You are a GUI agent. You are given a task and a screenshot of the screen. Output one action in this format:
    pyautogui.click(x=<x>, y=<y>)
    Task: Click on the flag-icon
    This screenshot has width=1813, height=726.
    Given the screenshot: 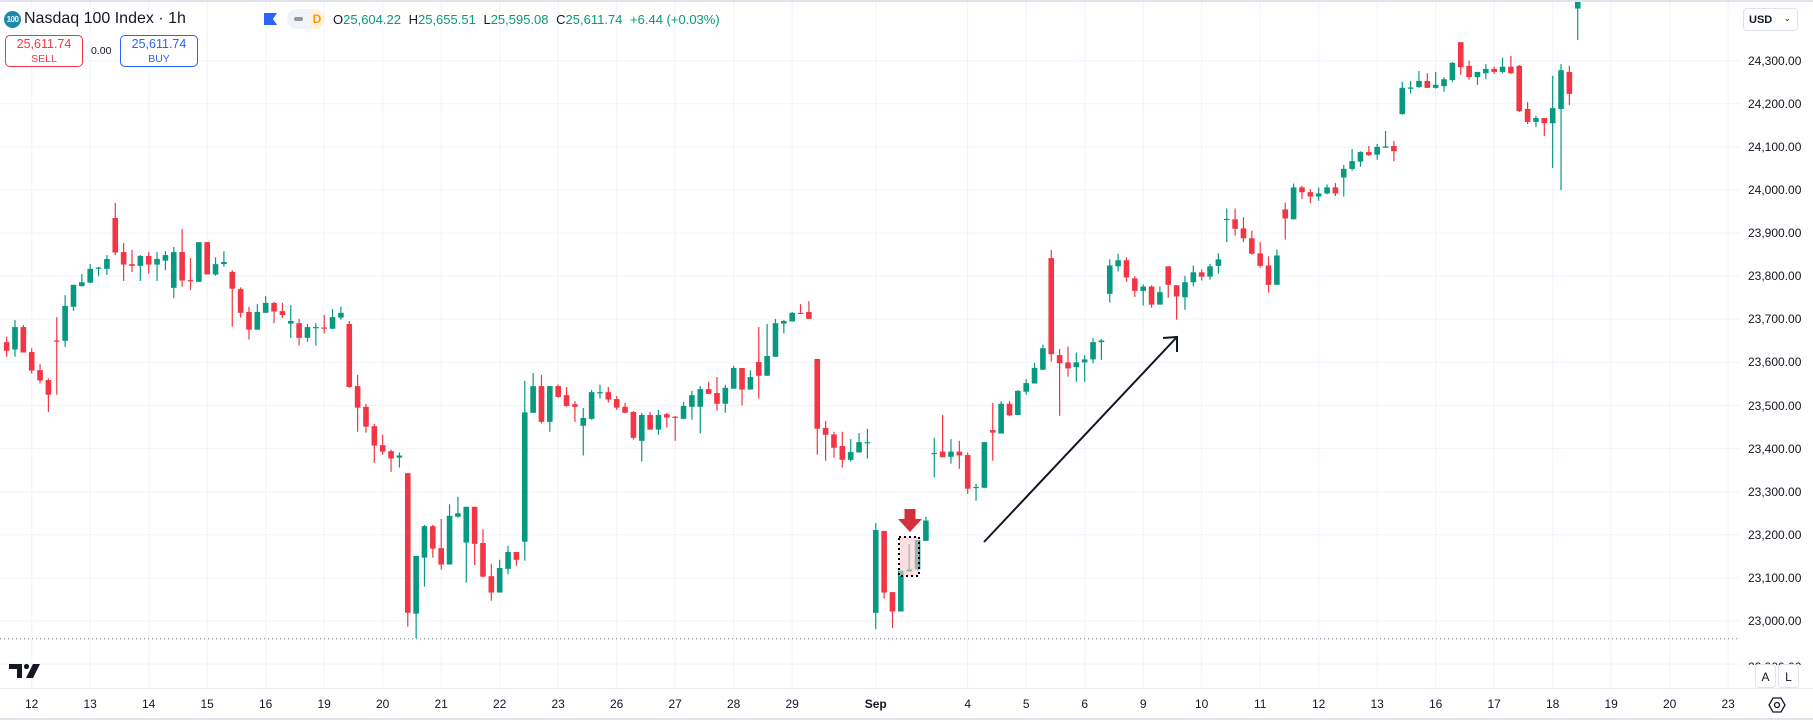 What is the action you would take?
    pyautogui.click(x=270, y=19)
    